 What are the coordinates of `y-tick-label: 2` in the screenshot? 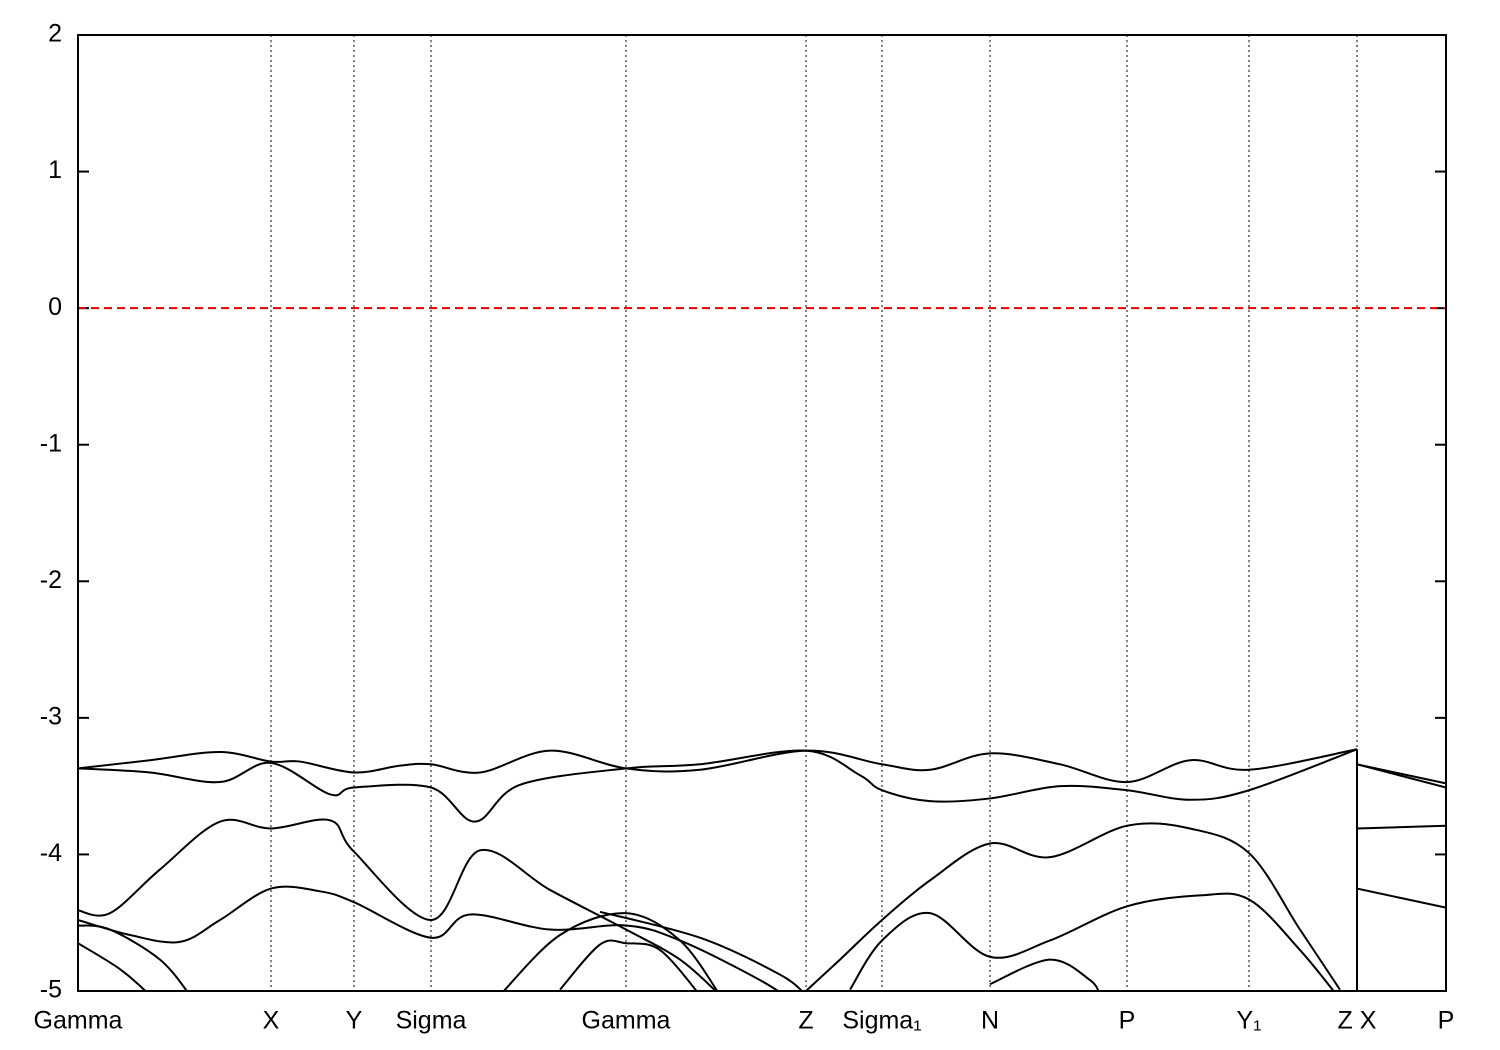 It's located at (55, 34).